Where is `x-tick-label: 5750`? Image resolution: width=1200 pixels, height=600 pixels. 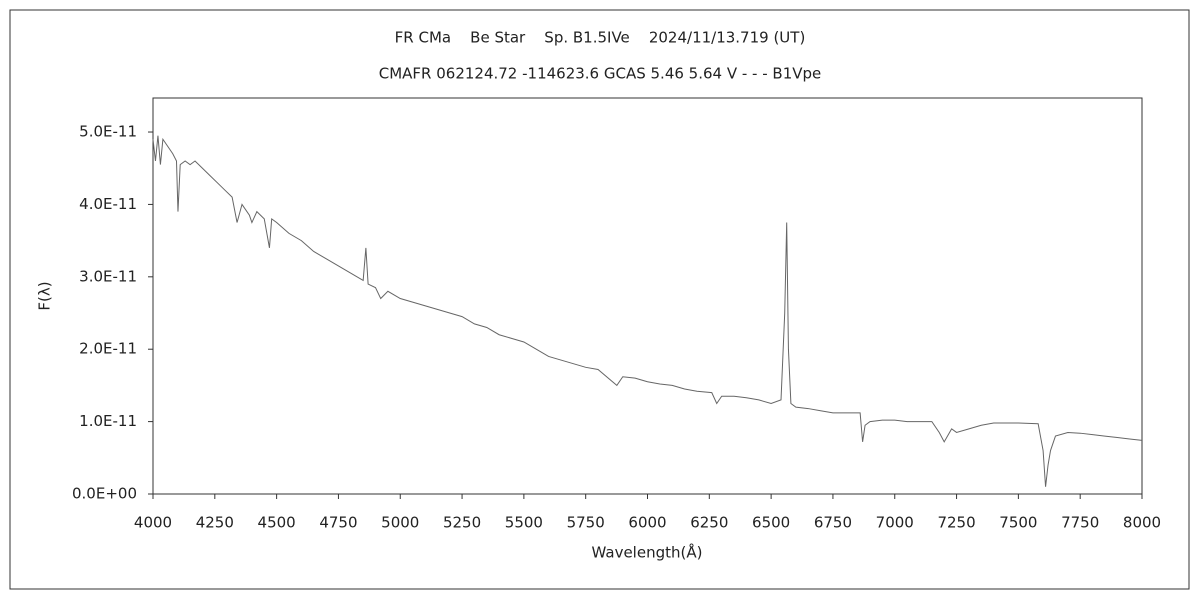
x-tick-label: 5750 is located at coordinates (586, 523).